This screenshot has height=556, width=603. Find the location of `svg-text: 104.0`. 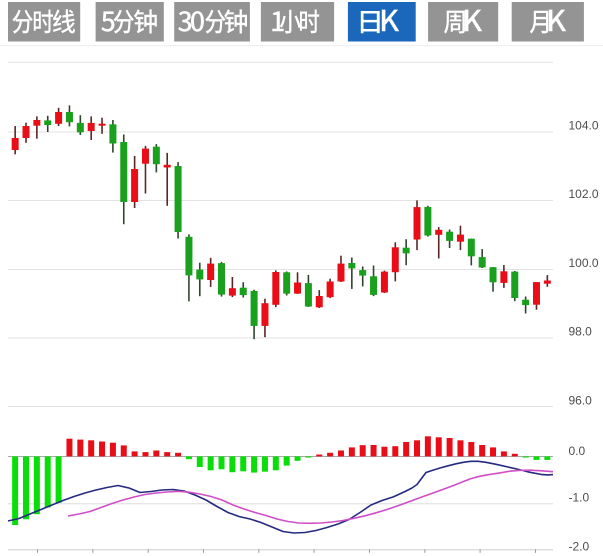

svg-text: 104.0 is located at coordinates (584, 125).